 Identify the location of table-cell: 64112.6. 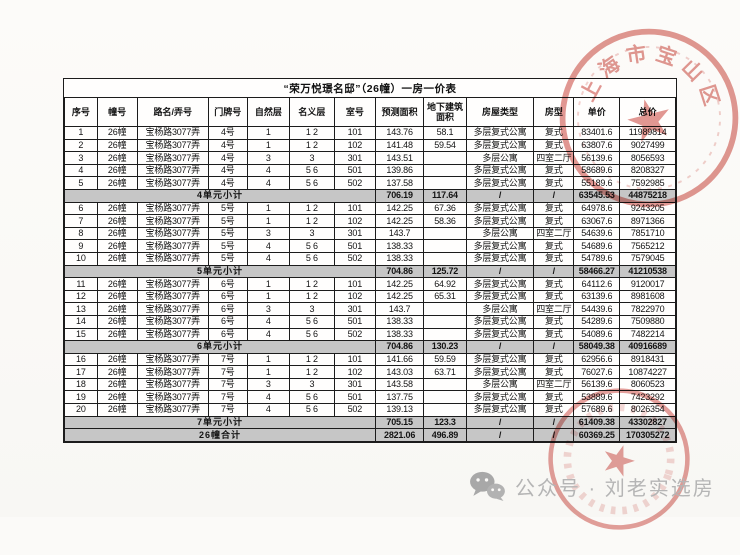
(597, 284).